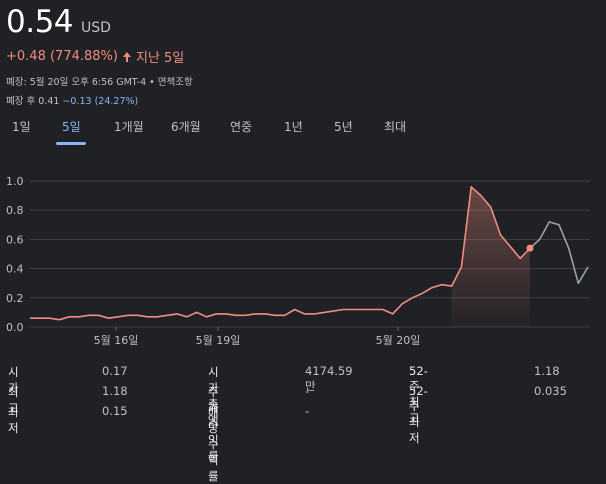 The height and width of the screenshot is (484, 606). Describe the element at coordinates (398, 340) in the screenshot. I see `x-tick-label: 5월 20일` at that location.